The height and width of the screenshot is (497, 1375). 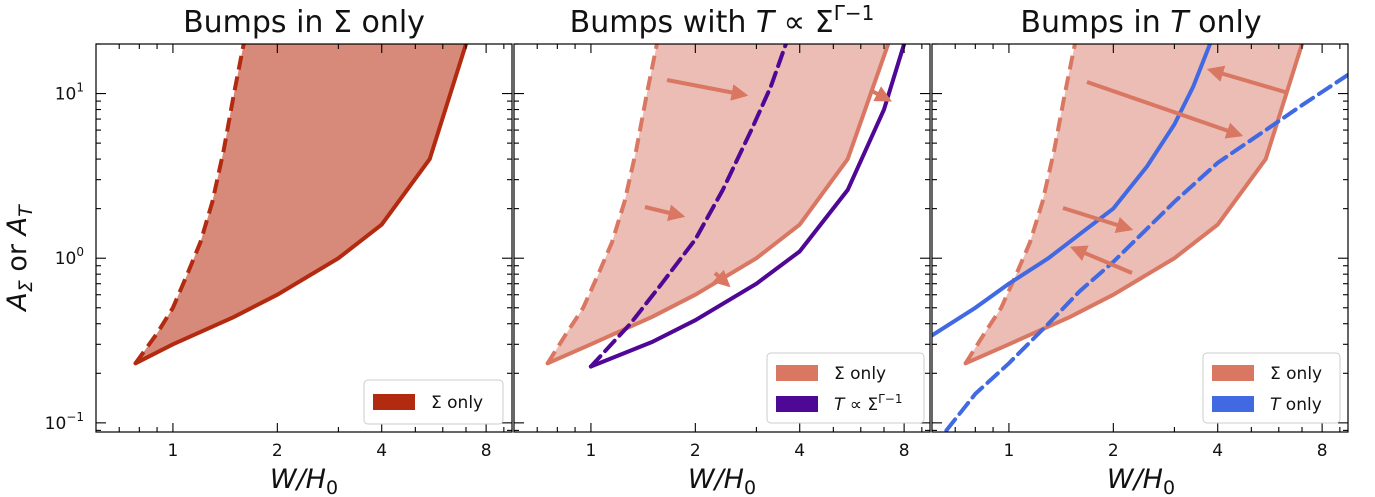 I want to click on y-tick-label: 10⁰, so click(x=69, y=257).